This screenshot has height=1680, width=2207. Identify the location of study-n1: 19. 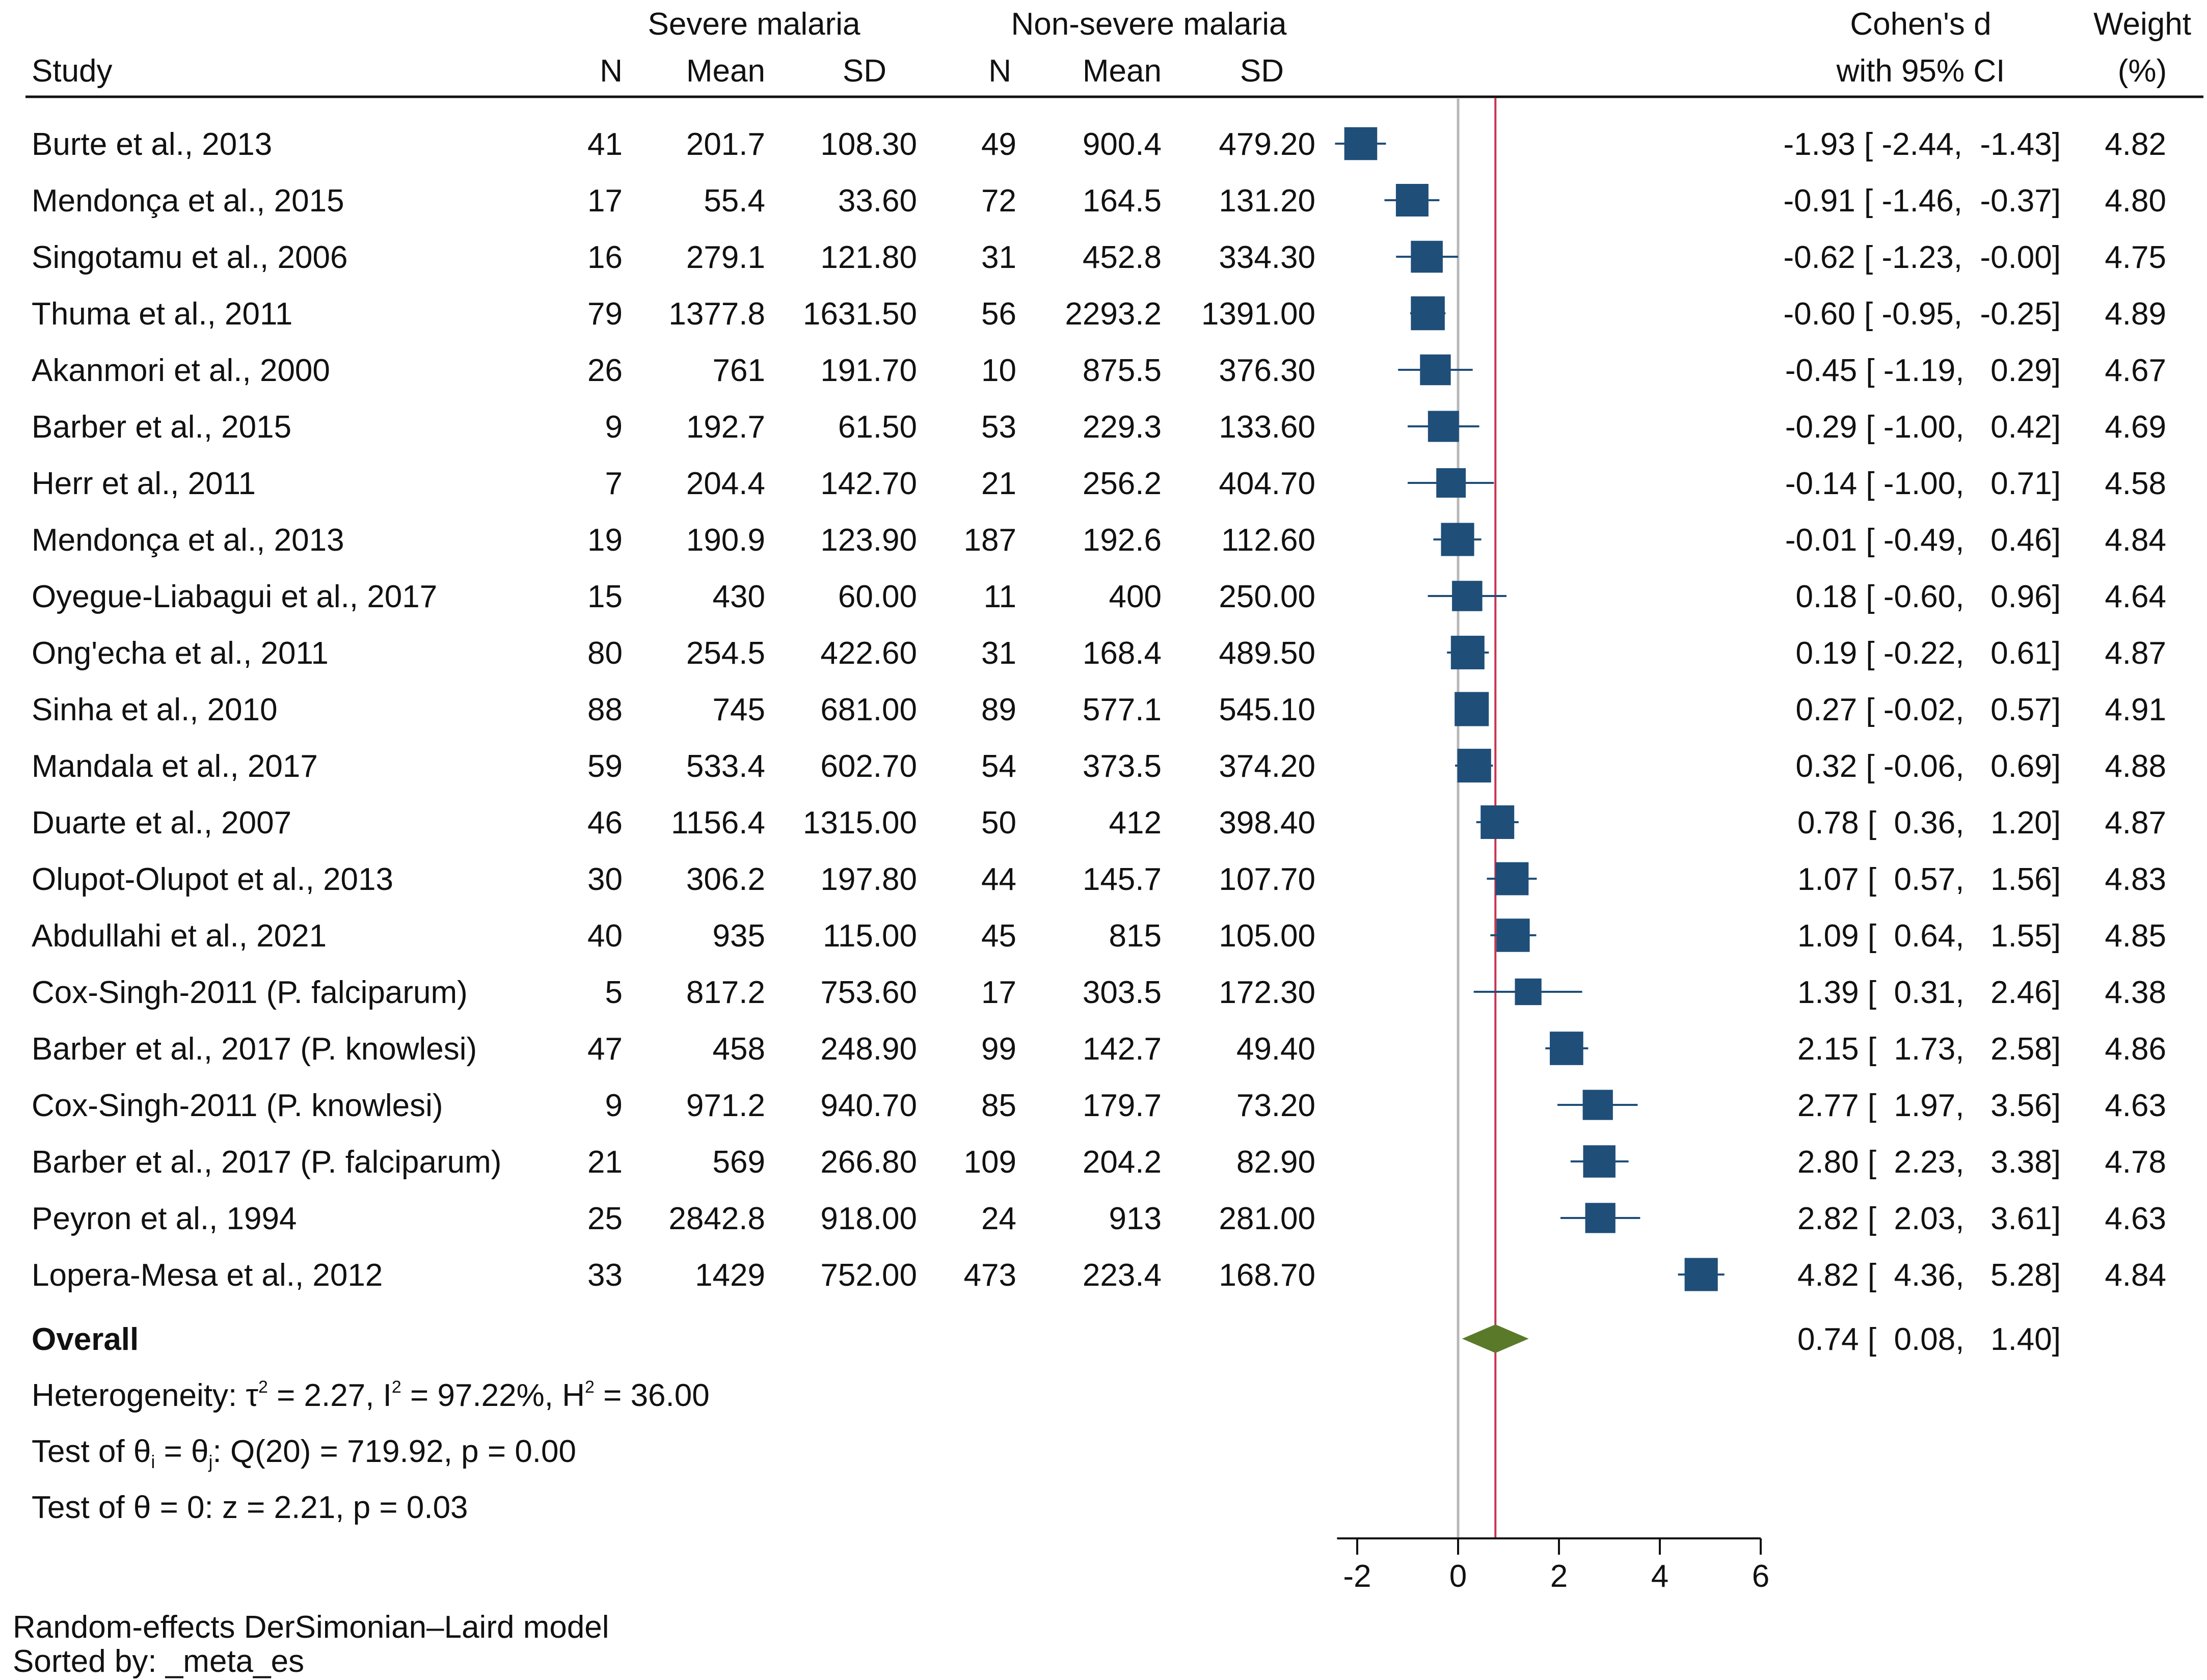
(605, 540).